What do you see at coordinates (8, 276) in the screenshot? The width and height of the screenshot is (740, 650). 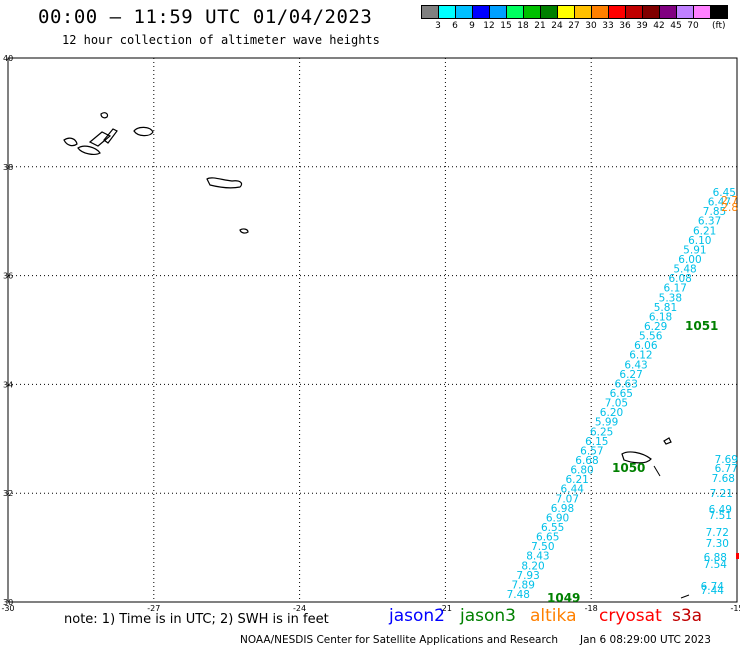 I see `latitude-tick-label: 36` at bounding box center [8, 276].